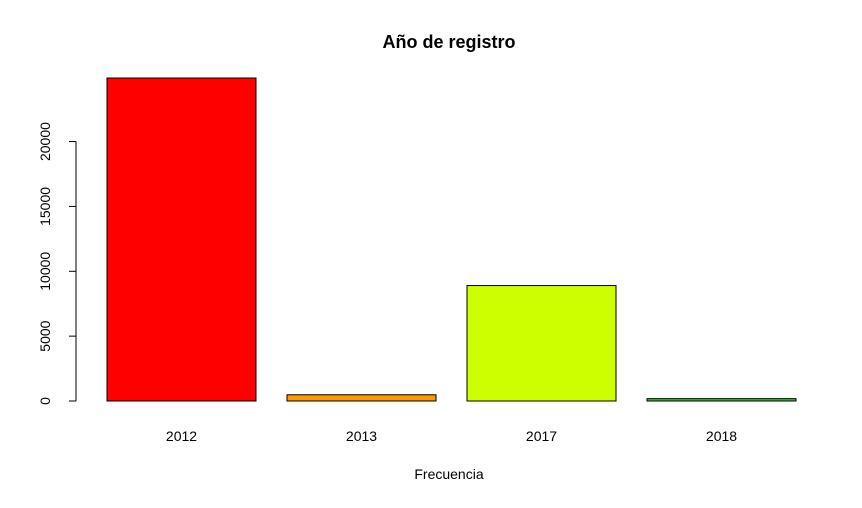  I want to click on bar-2013, so click(361, 398).